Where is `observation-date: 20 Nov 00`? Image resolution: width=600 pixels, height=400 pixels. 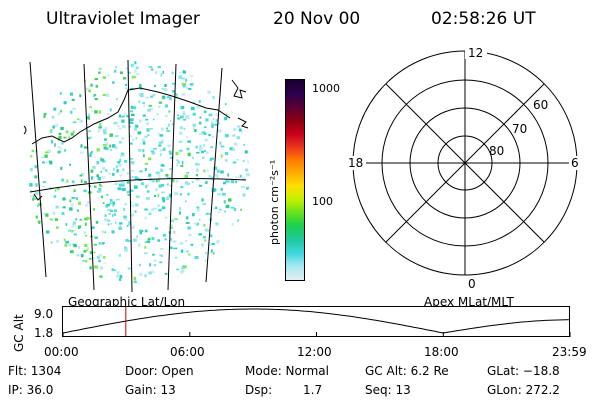 observation-date: 20 Nov 00 is located at coordinates (317, 19).